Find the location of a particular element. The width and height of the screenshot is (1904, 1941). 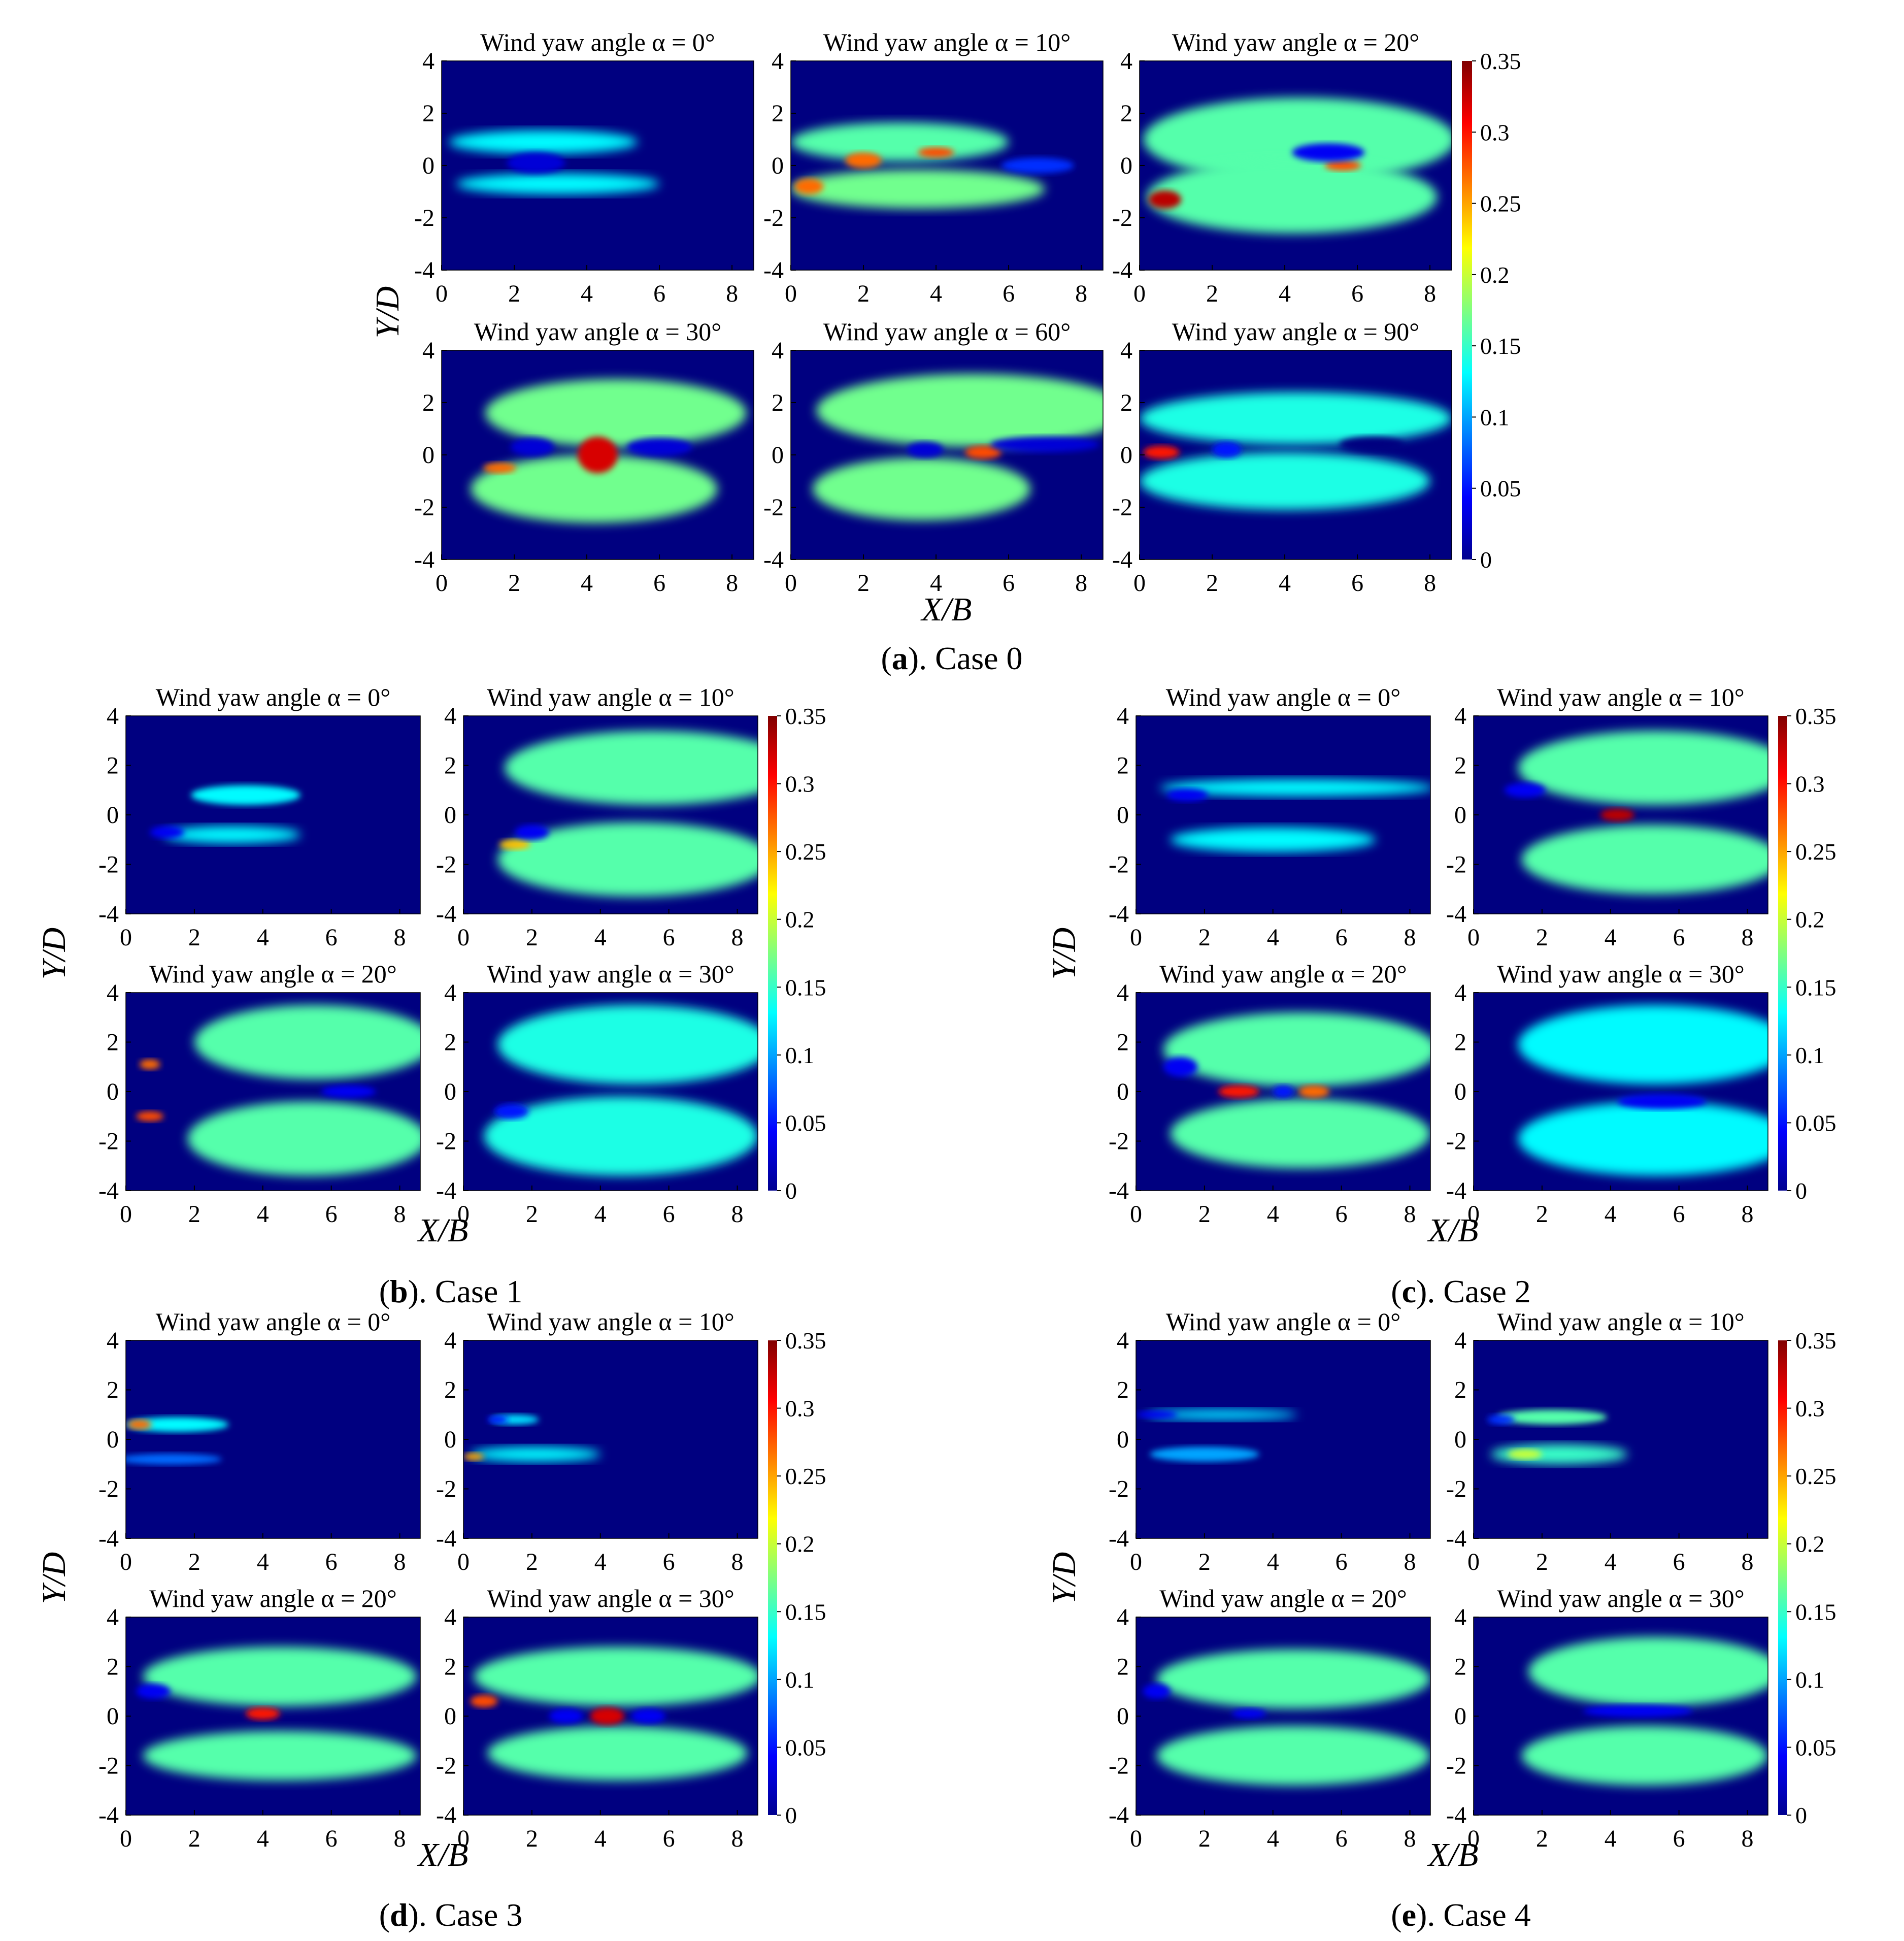

colorbar: 0.35 0.3 0.25 0.2 0.15 0.1 0.05 0 is located at coordinates (797, 1578).